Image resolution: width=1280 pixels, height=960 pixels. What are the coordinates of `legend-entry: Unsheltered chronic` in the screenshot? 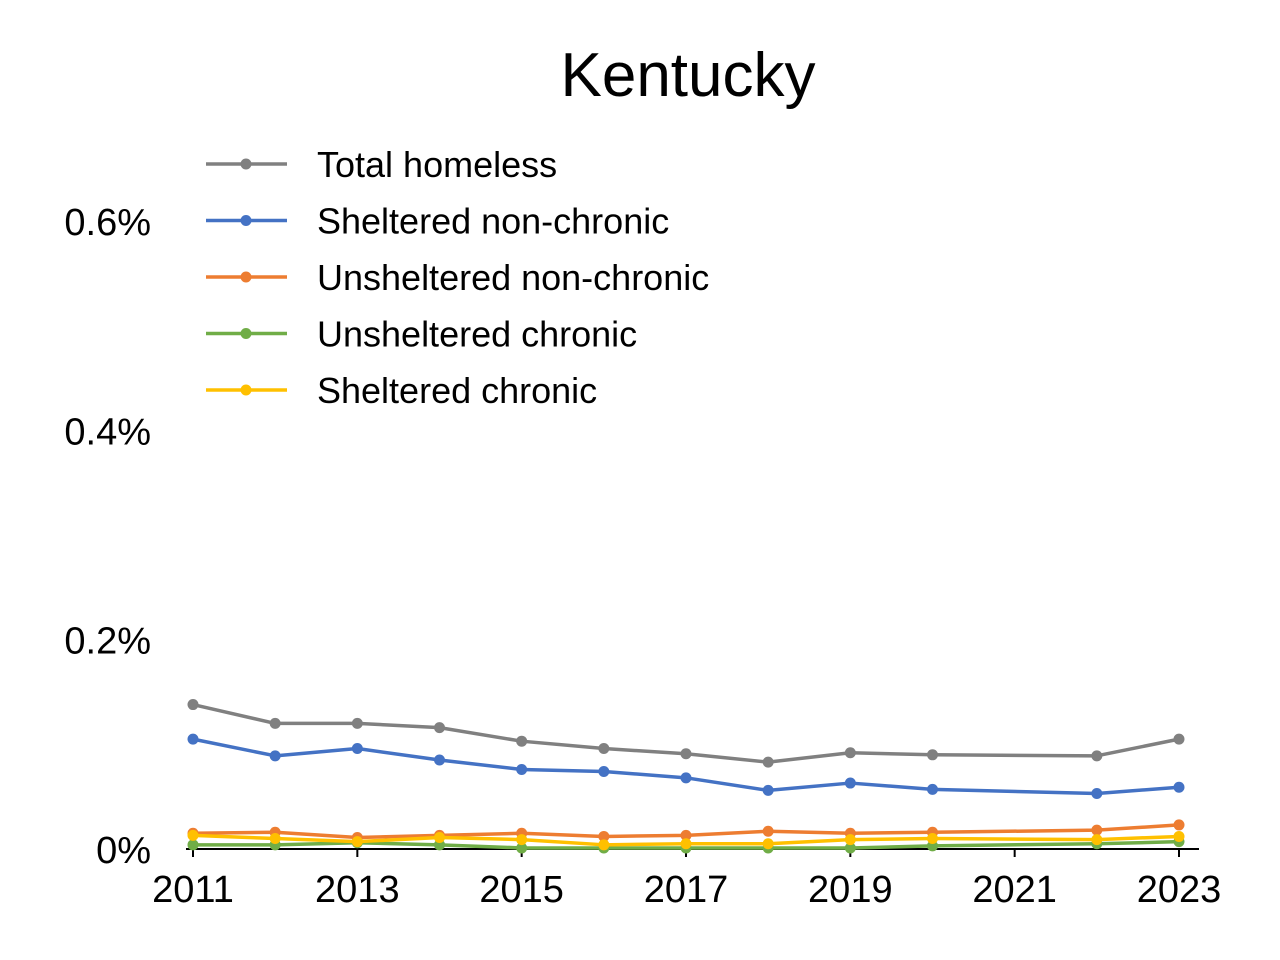 It's located at (421, 334).